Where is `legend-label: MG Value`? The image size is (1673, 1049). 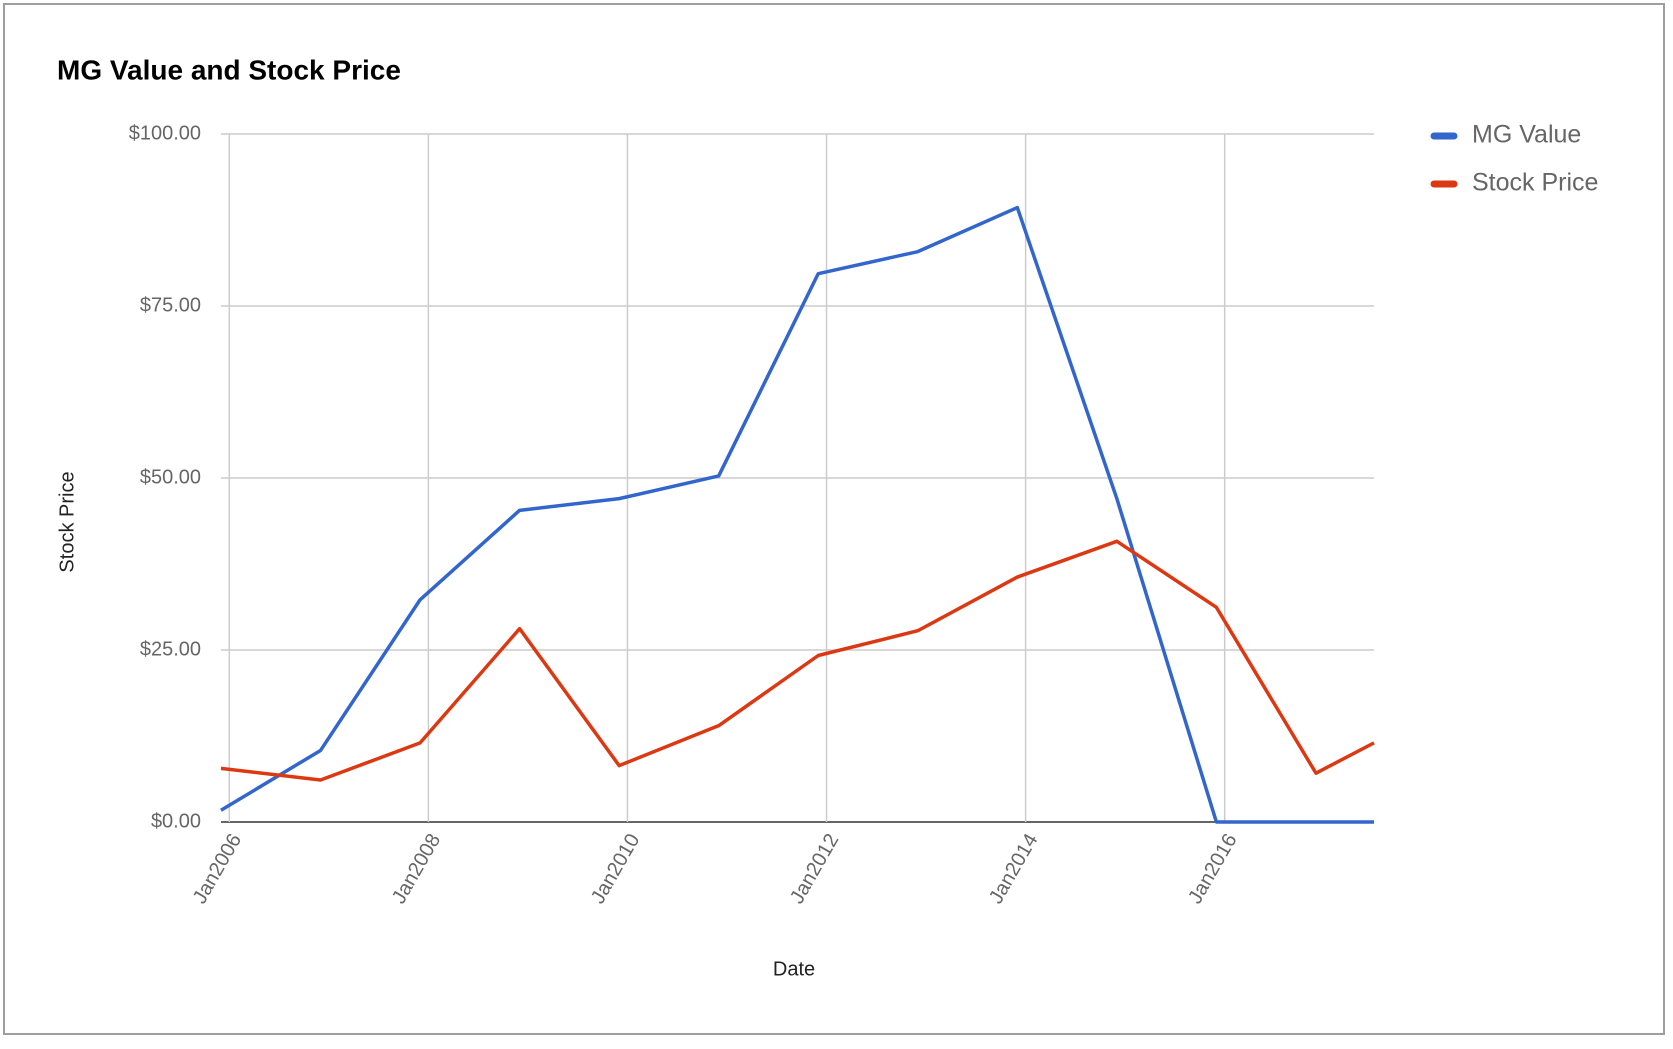 legend-label: MG Value is located at coordinates (1526, 135).